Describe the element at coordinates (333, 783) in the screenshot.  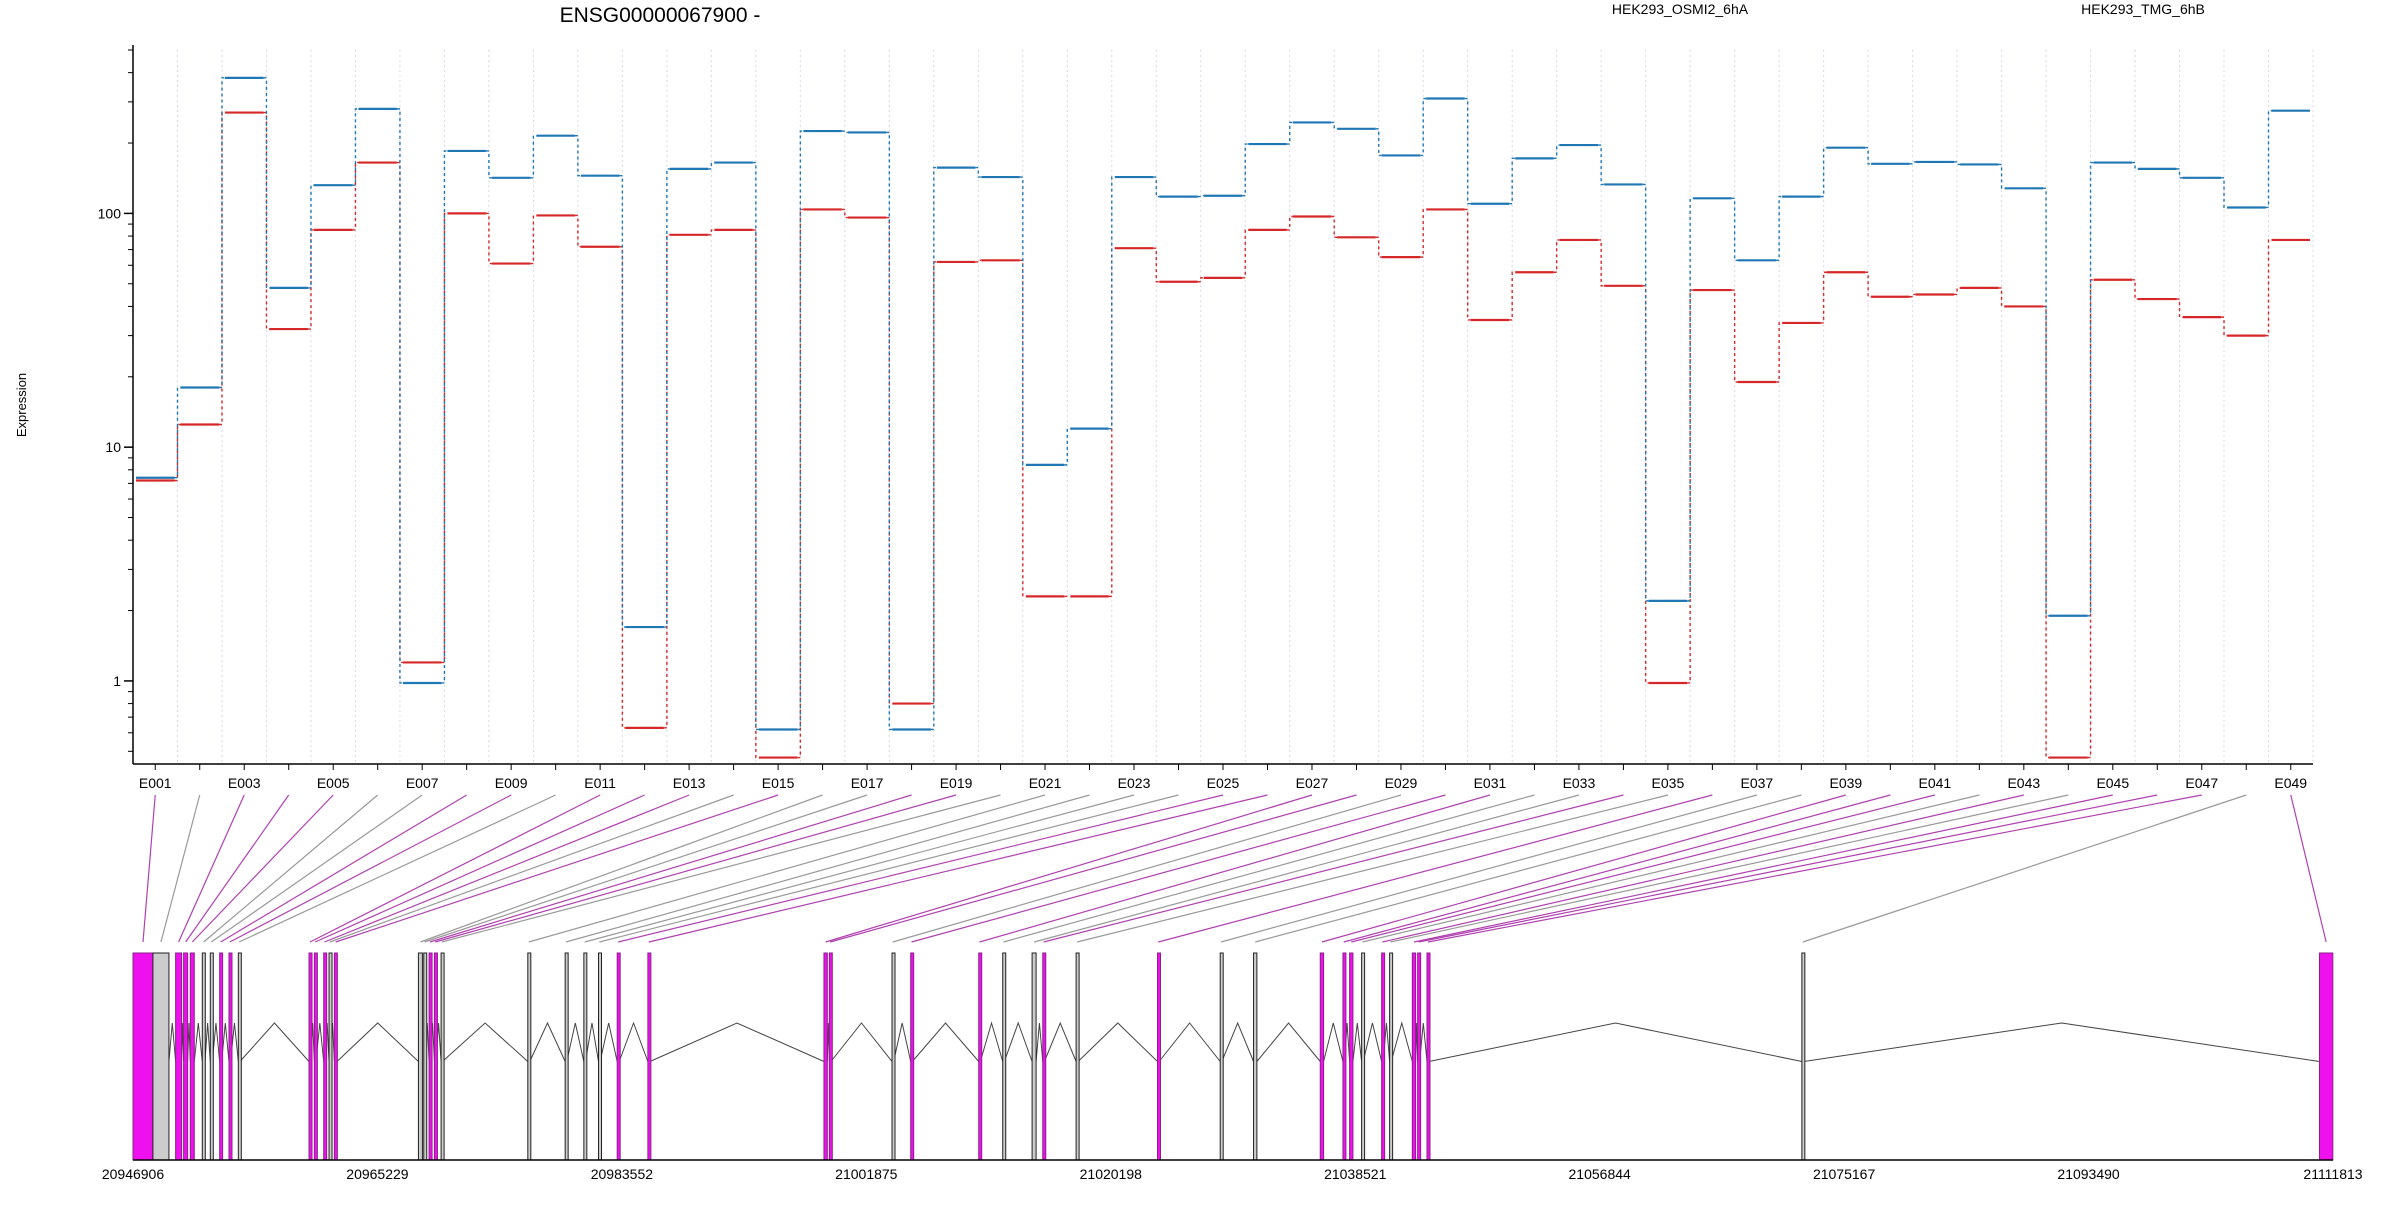
I see `x-tick-label: E005` at that location.